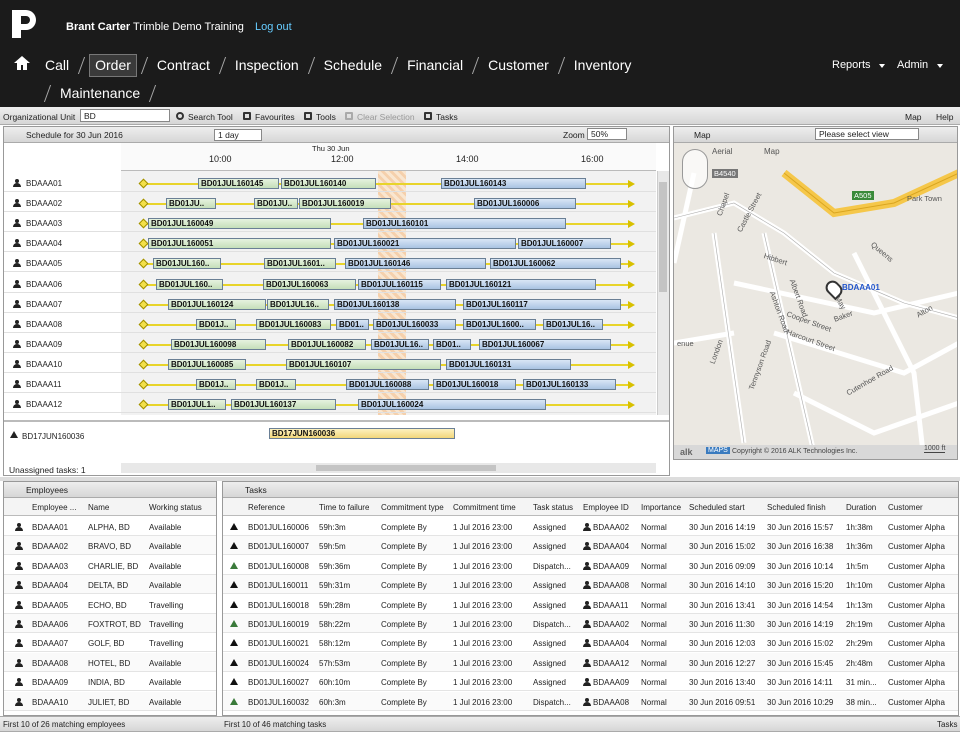  I want to click on tool-button: Tools, so click(326, 117).